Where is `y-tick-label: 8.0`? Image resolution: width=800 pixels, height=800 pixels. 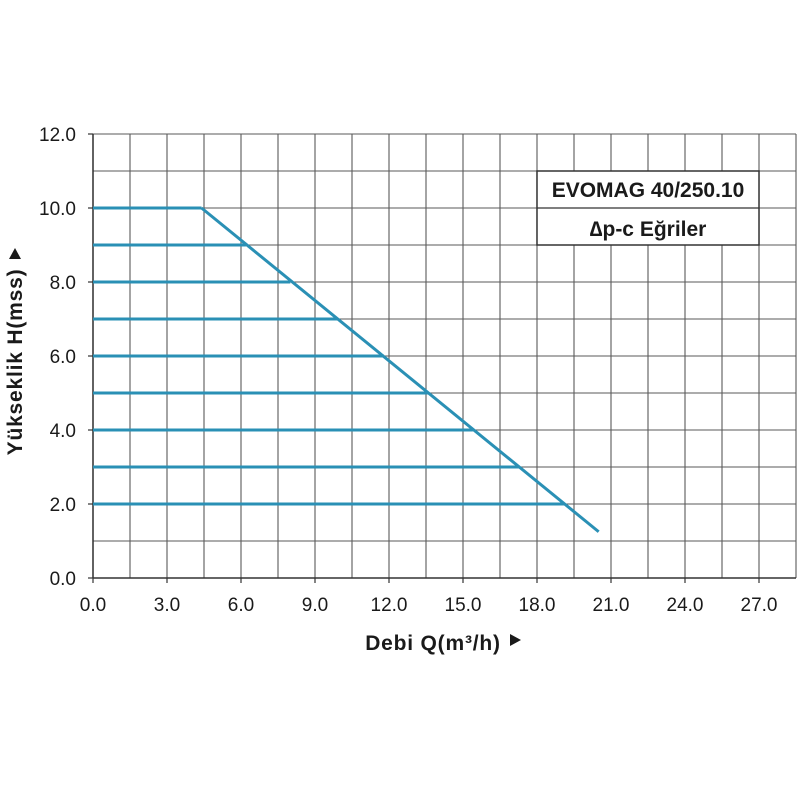
y-tick-label: 8.0 is located at coordinates (63, 283).